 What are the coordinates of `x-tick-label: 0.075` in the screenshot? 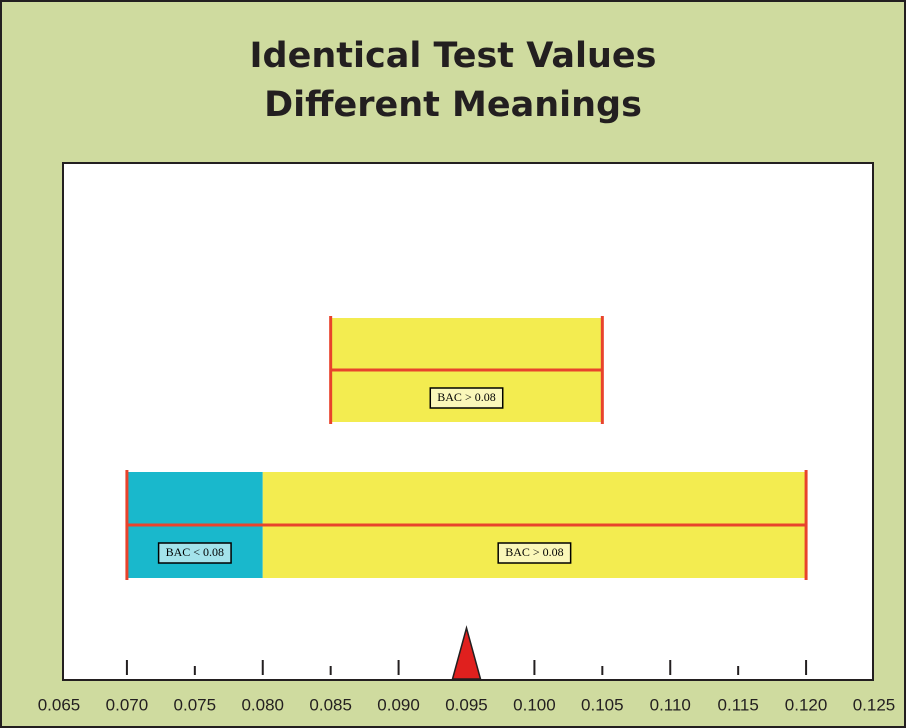 It's located at (195, 704).